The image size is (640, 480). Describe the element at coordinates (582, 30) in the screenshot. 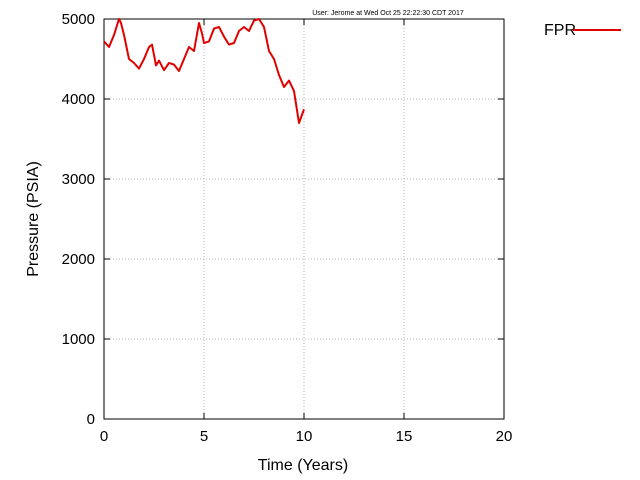

I see `legend: FPR` at that location.